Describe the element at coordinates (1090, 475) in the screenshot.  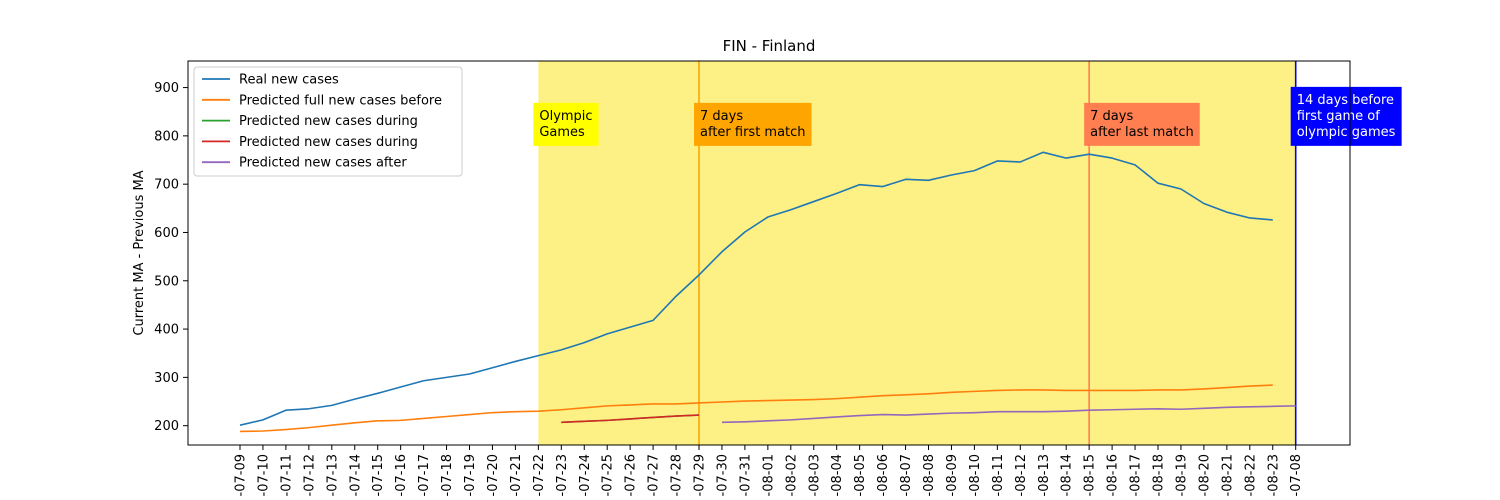
I see `x-tick-label: -08-15` at that location.